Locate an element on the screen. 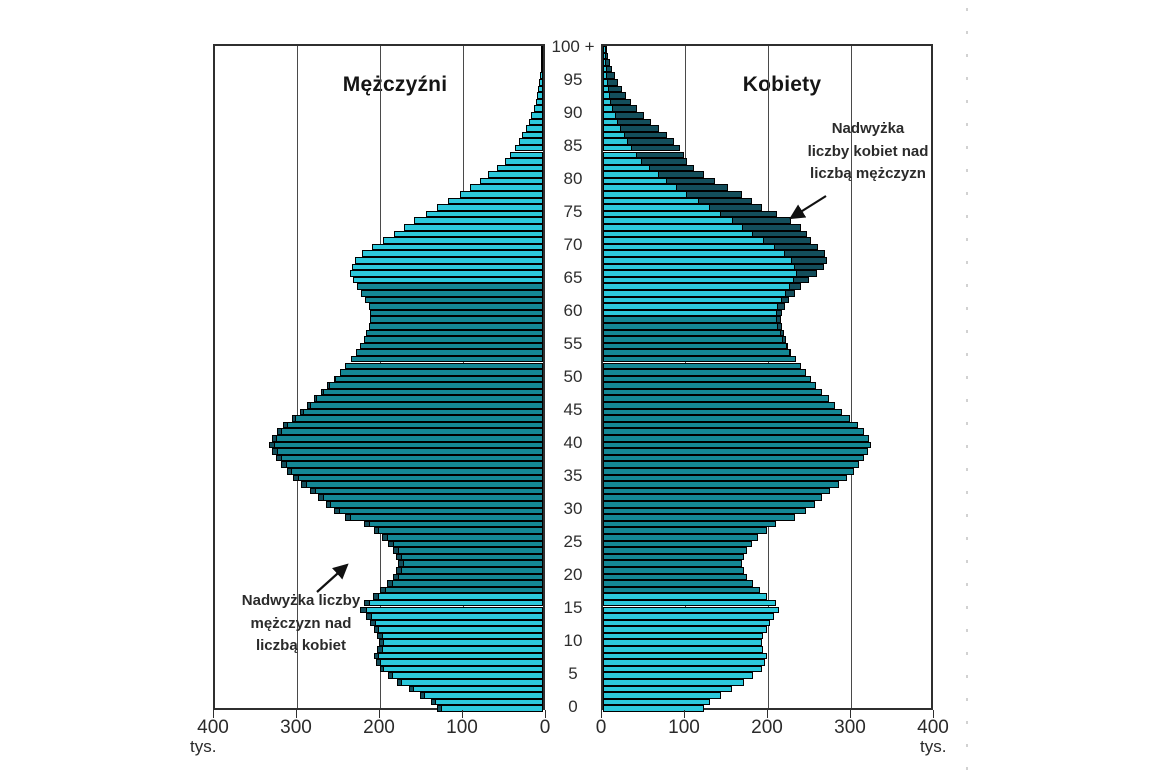  x-label-women-400: 400 is located at coordinates (933, 727).